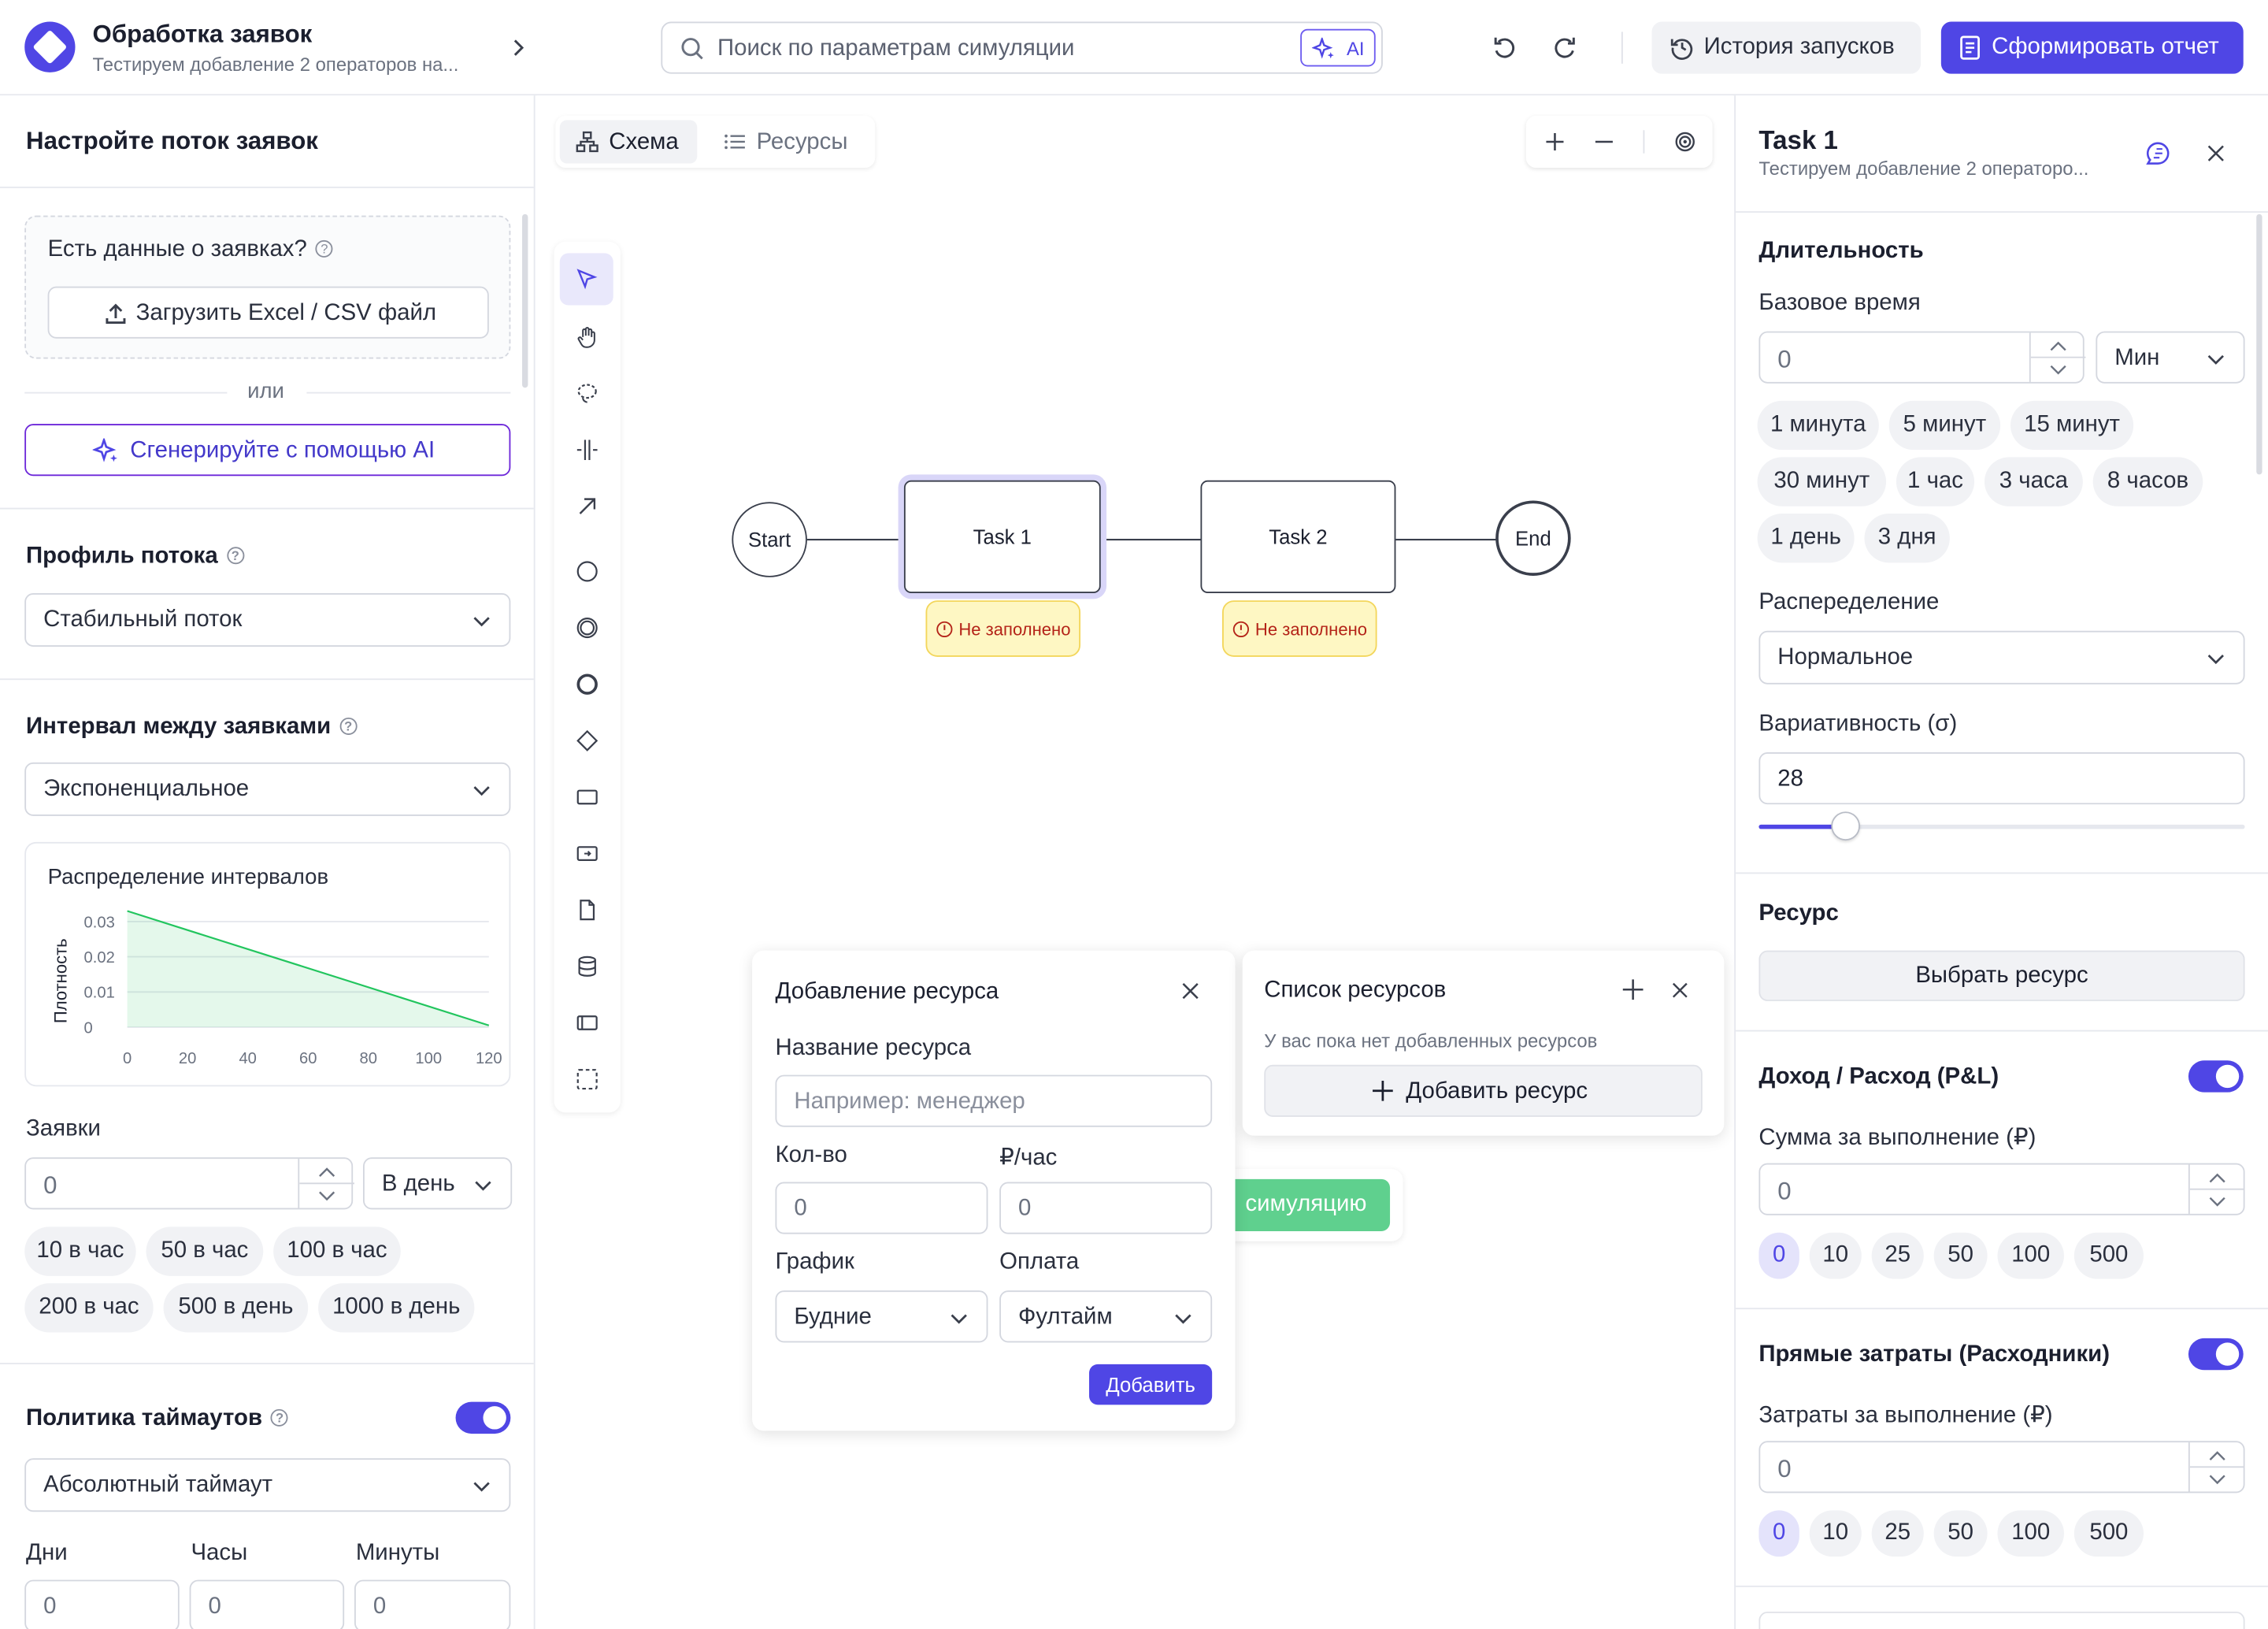  I want to click on requests-period-select: В день, so click(438, 1183).